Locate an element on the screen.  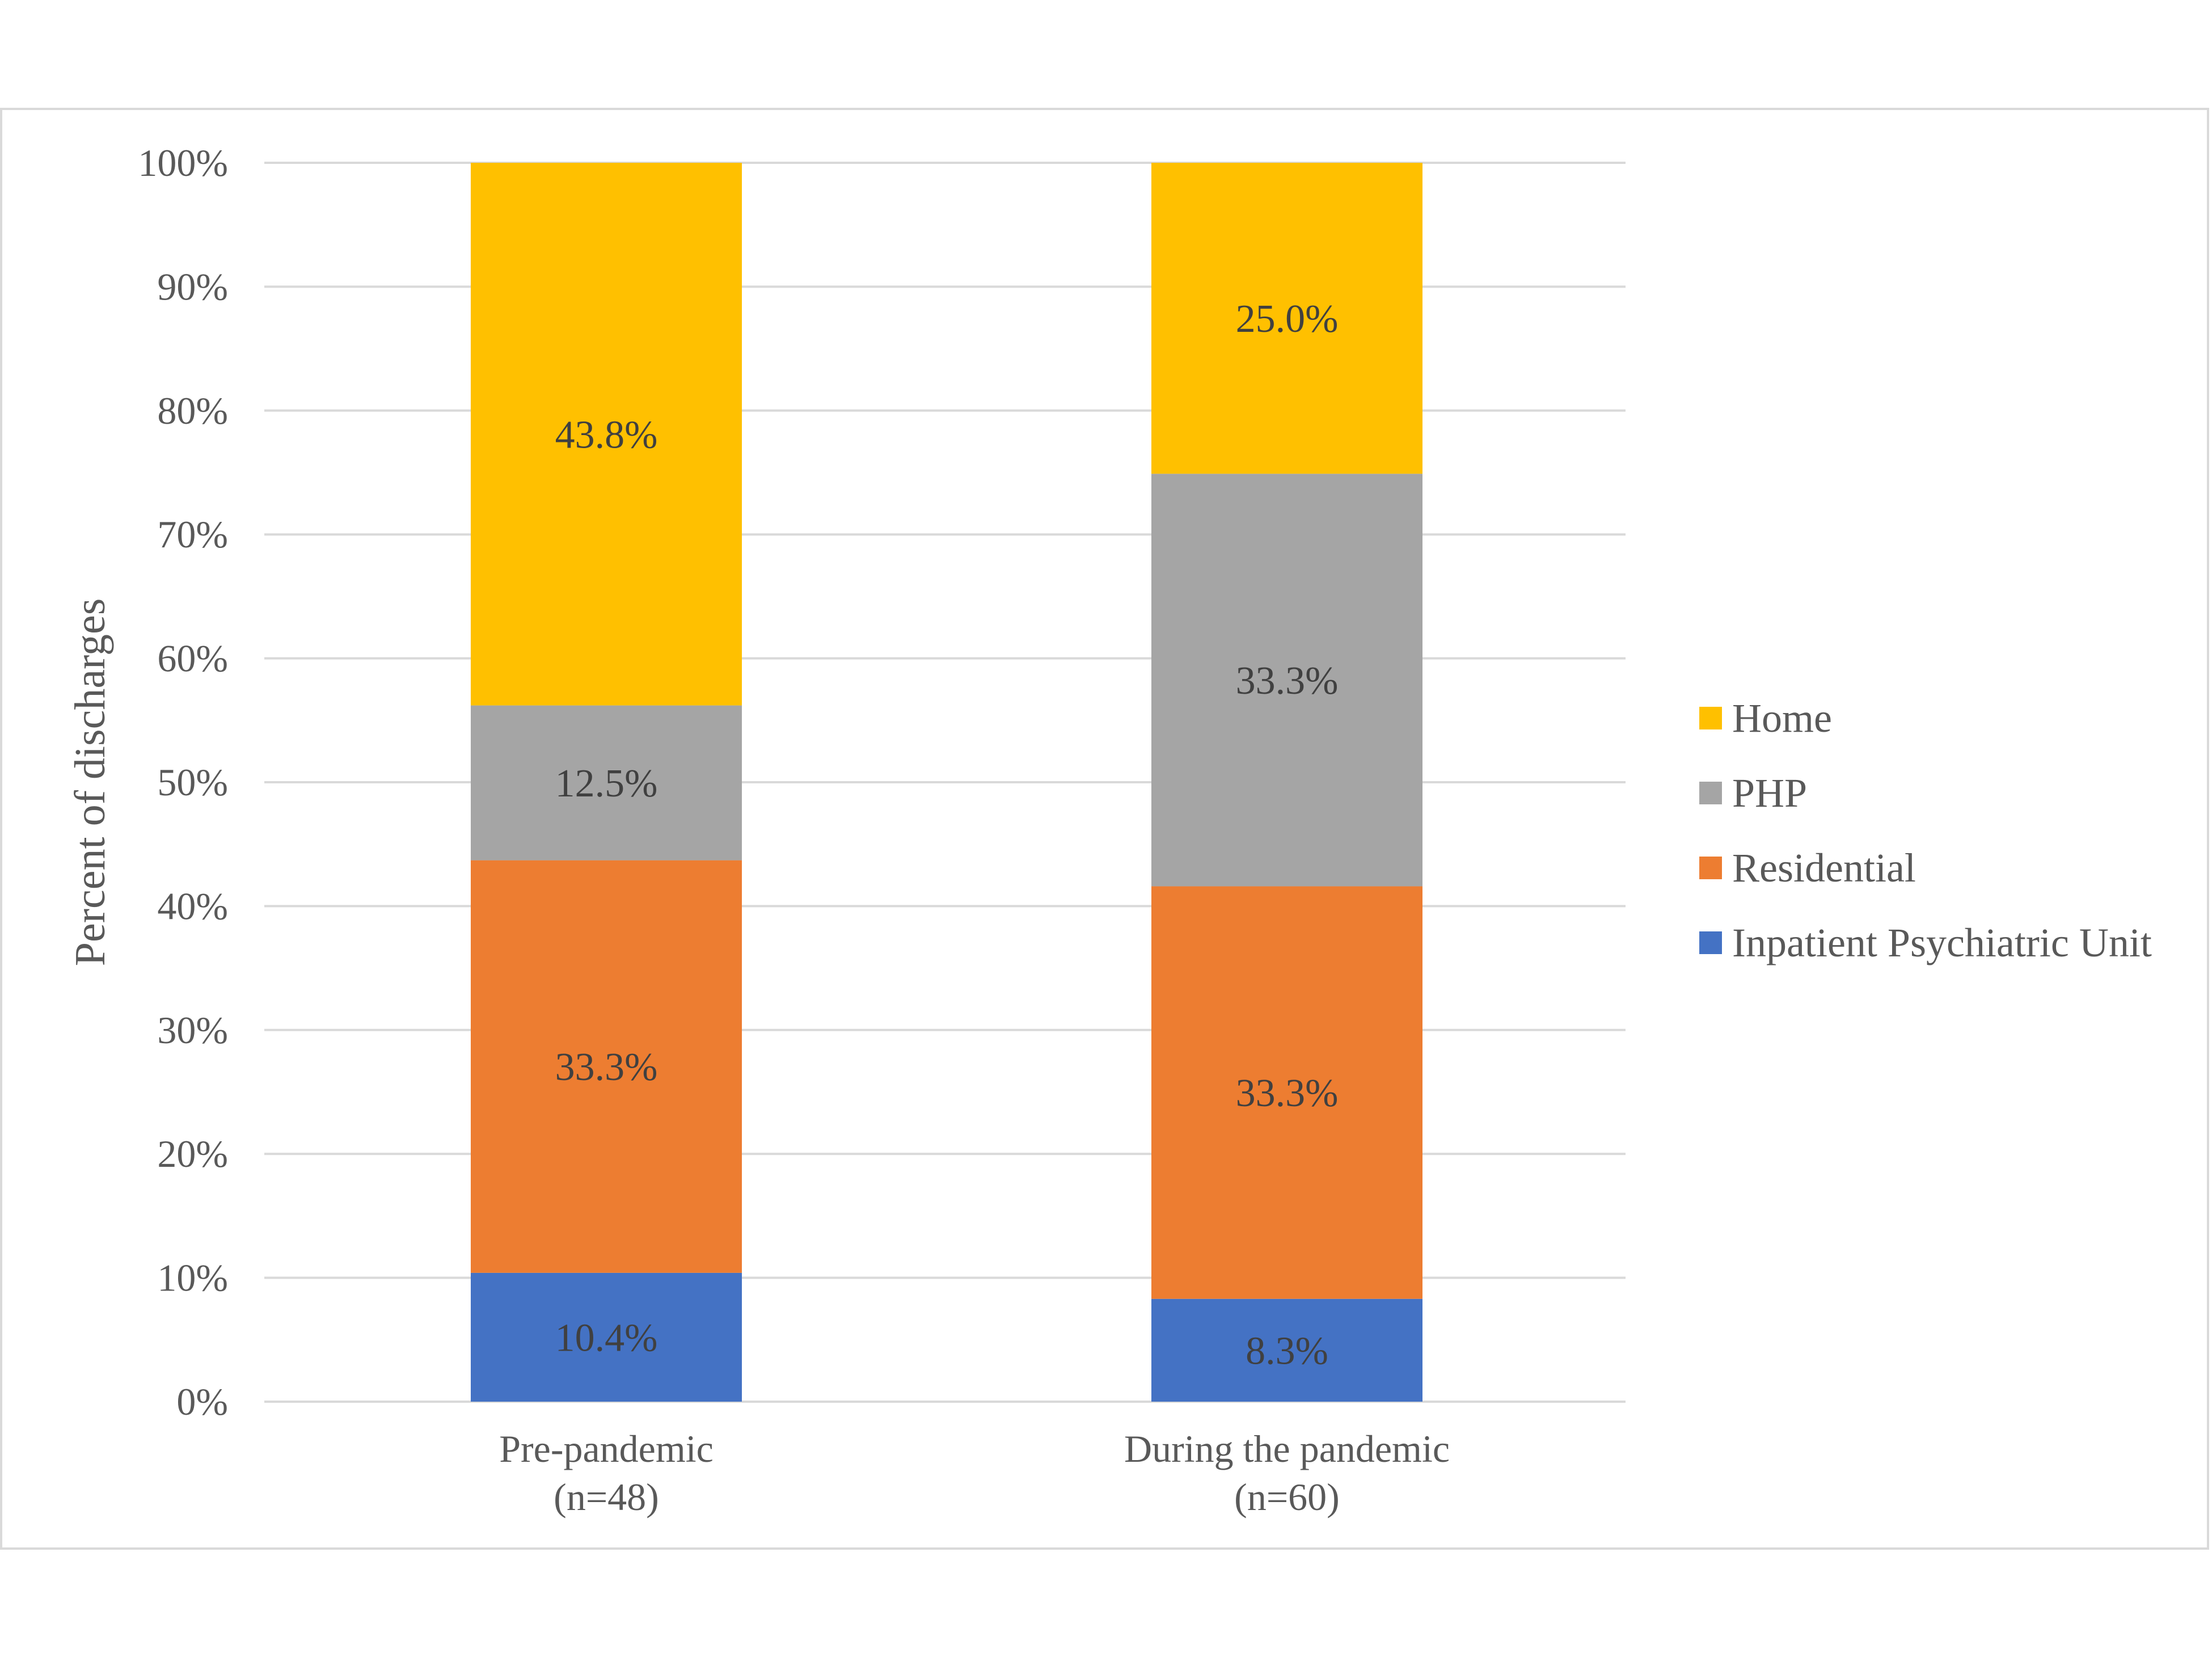
category-label: Pre-pandemic is located at coordinates (606, 1448).